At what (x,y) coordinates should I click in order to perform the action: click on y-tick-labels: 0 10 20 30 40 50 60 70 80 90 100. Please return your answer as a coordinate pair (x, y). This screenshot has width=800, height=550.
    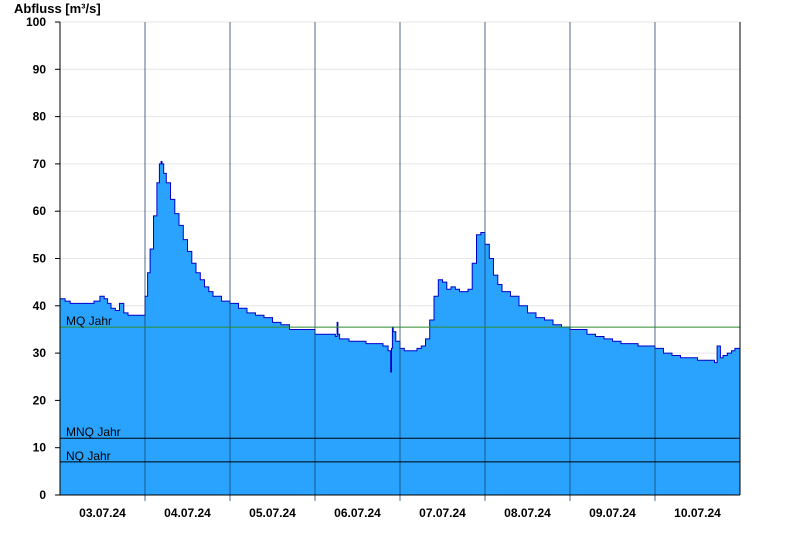
    Looking at the image, I should click on (43, 258).